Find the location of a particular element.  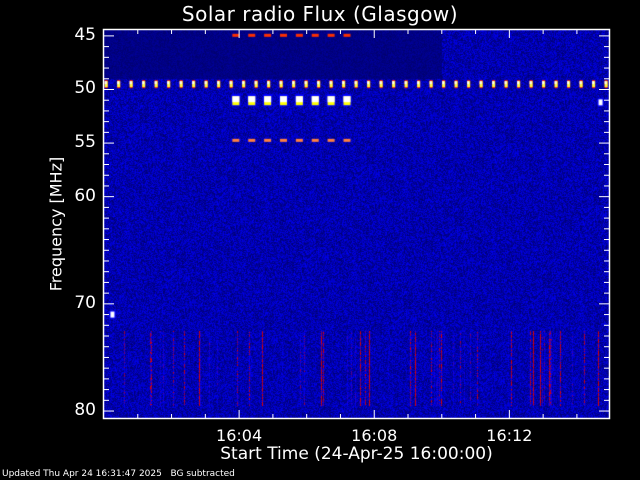

y-tick-label: 70 is located at coordinates (85, 302).